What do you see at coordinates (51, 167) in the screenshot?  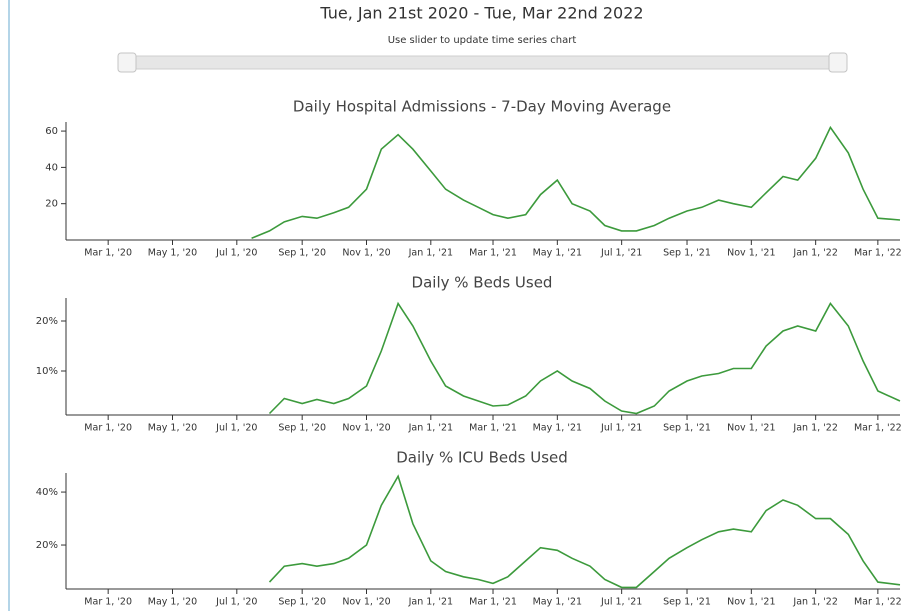 I see `y-tick-label: 40` at bounding box center [51, 167].